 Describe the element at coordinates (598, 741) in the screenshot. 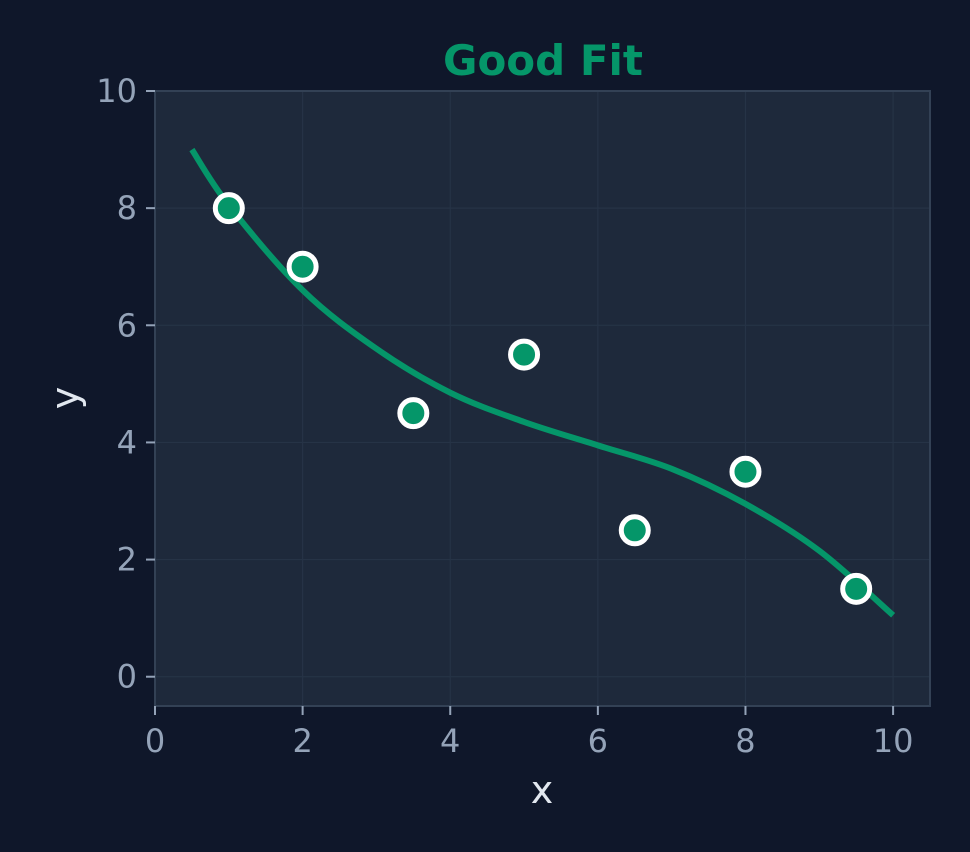

I see `x-tick-label: 6` at that location.